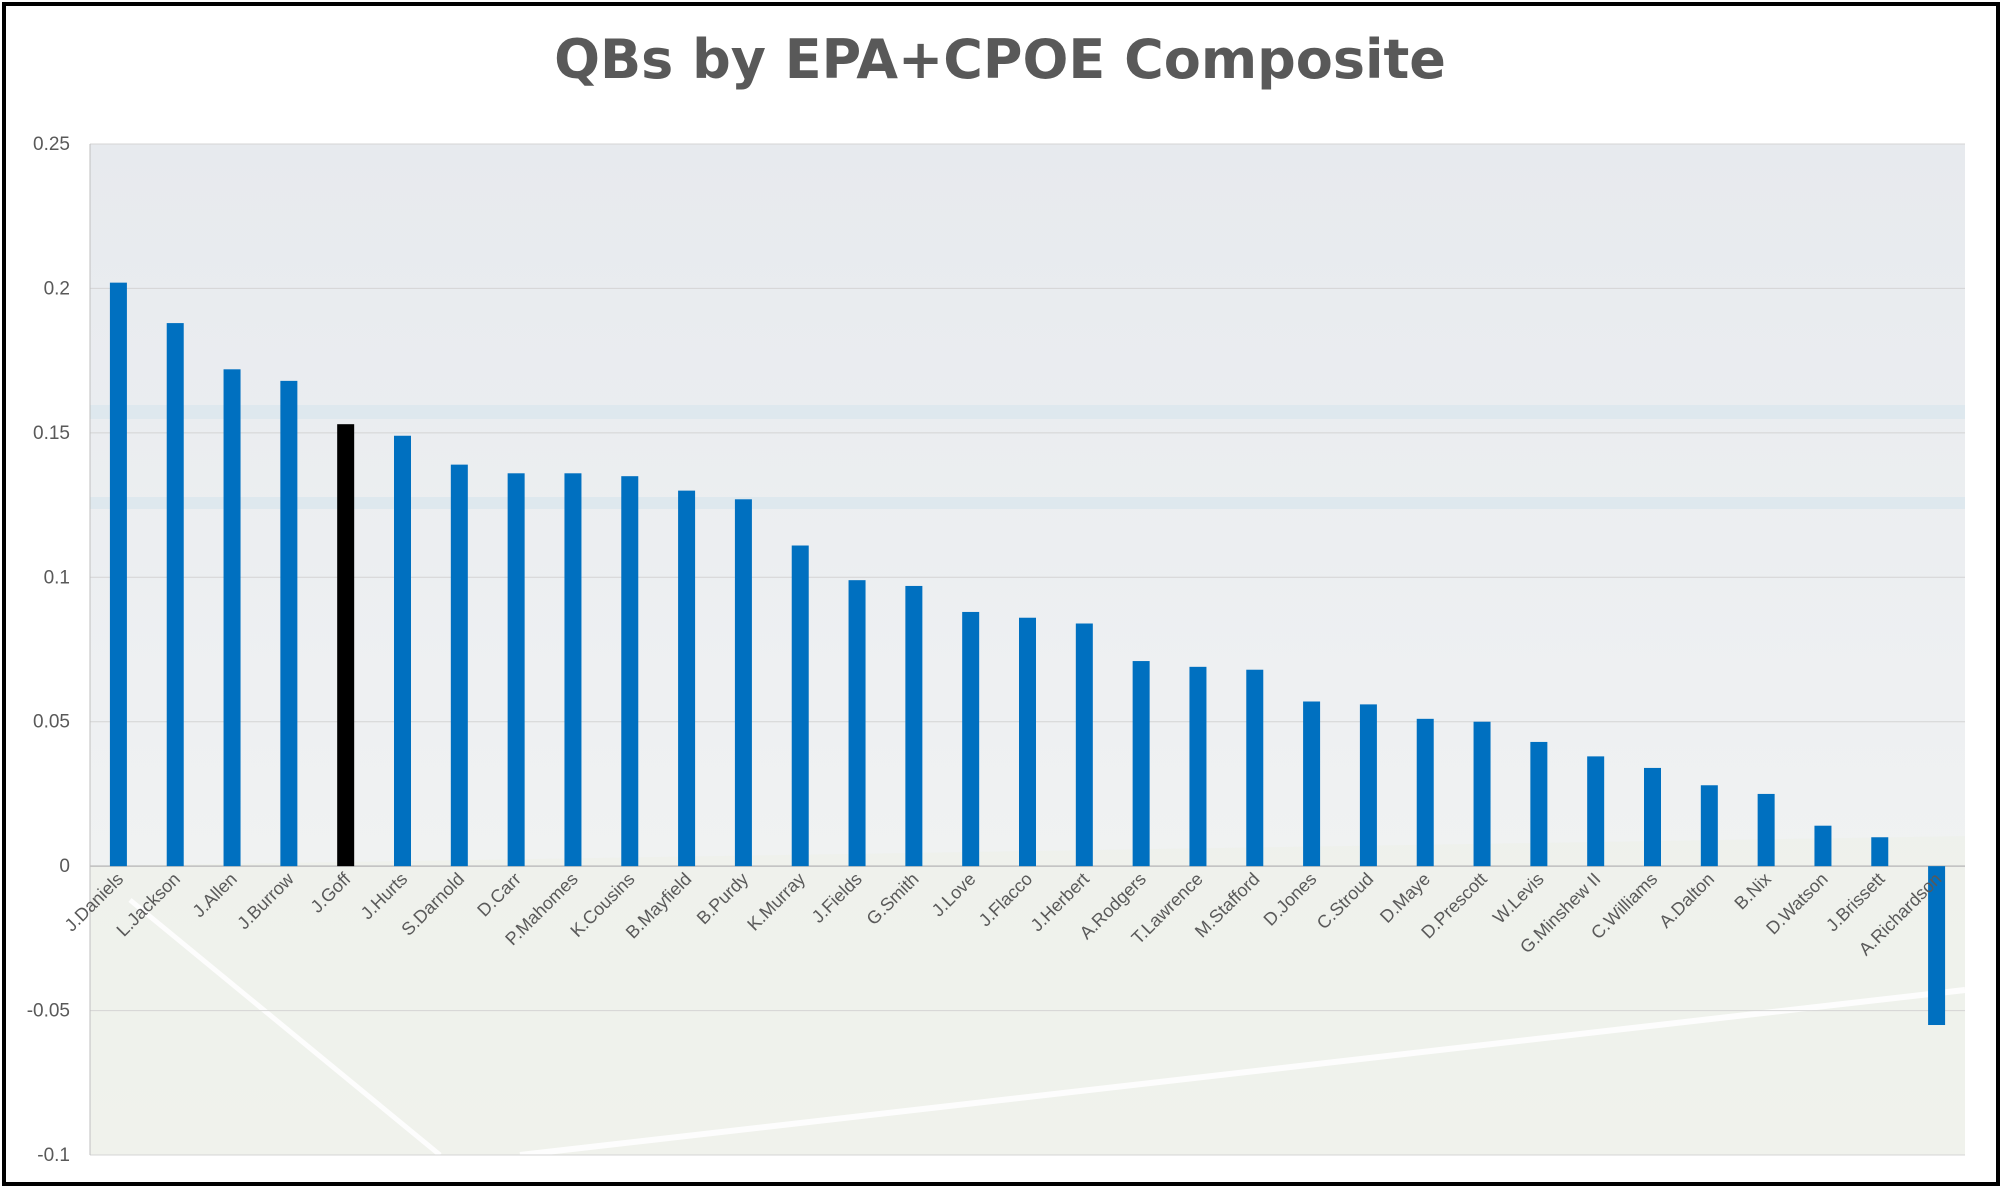  Describe the element at coordinates (1000, 59) in the screenshot. I see `chart-title: QBs by EPA+CPOE Composite` at that location.